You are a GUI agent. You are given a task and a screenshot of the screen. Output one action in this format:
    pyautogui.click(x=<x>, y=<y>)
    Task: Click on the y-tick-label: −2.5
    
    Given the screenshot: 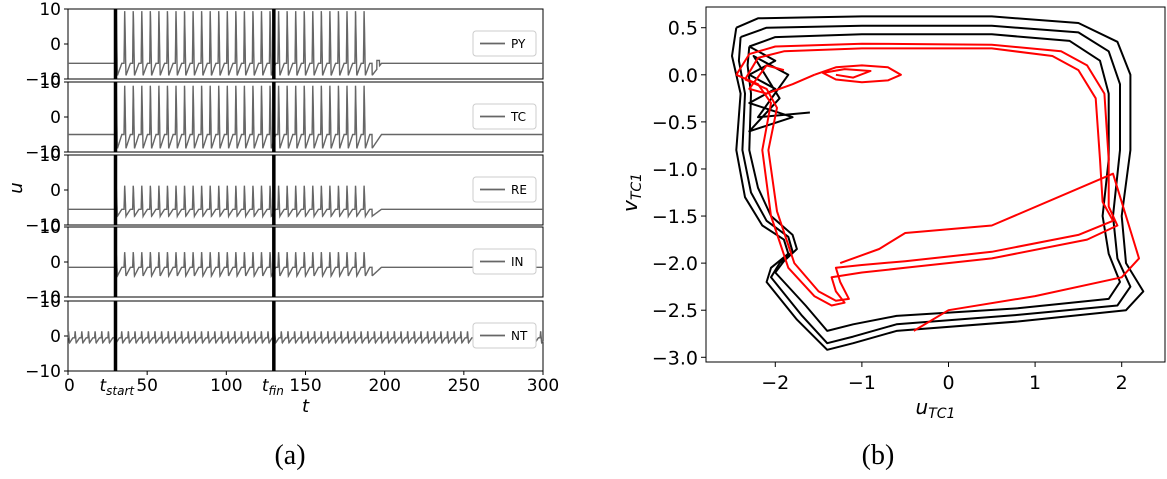 What is the action you would take?
    pyautogui.click(x=675, y=311)
    